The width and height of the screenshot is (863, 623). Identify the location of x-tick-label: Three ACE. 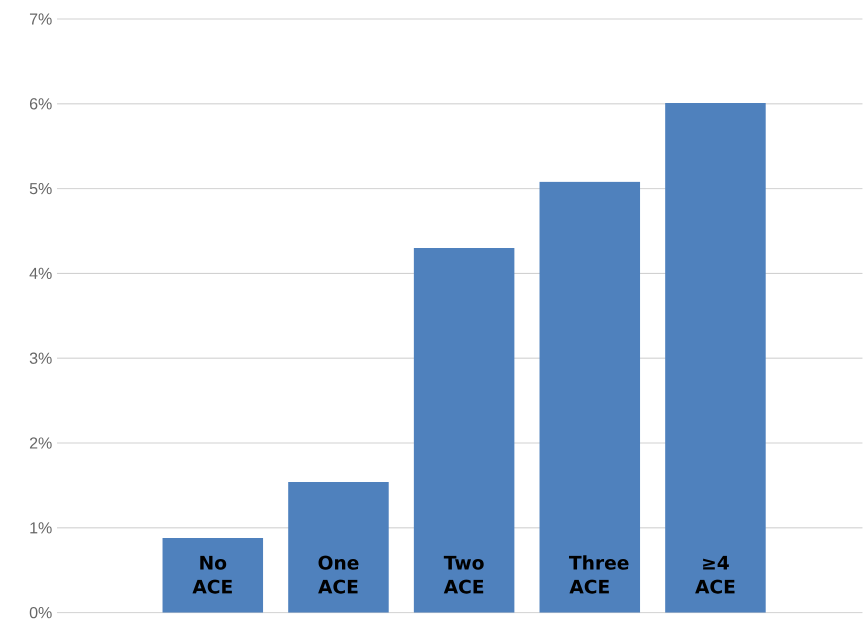
(599, 574).